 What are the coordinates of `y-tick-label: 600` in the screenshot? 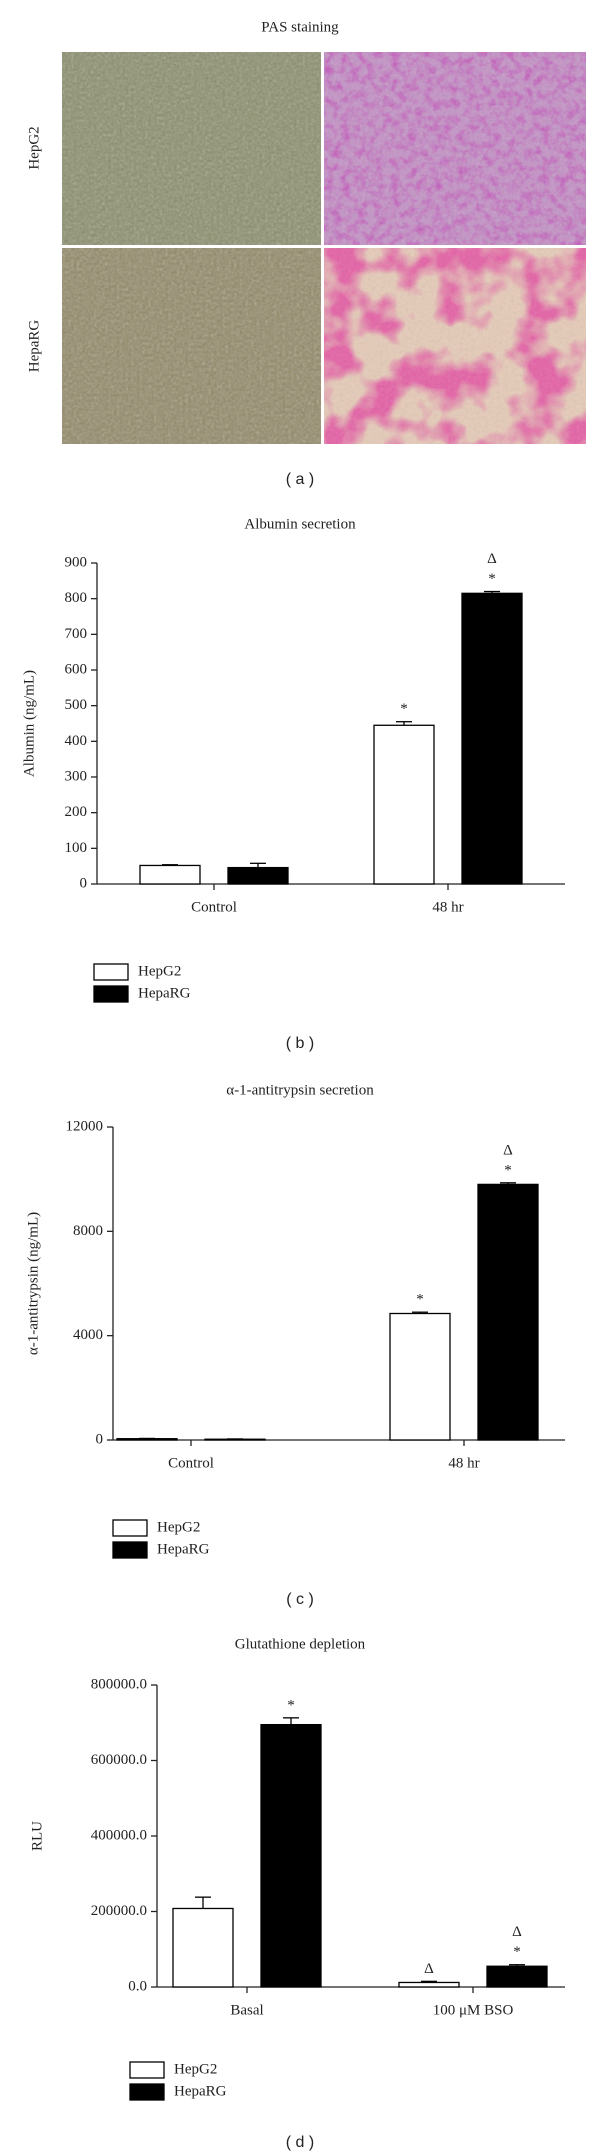 It's located at (76, 669).